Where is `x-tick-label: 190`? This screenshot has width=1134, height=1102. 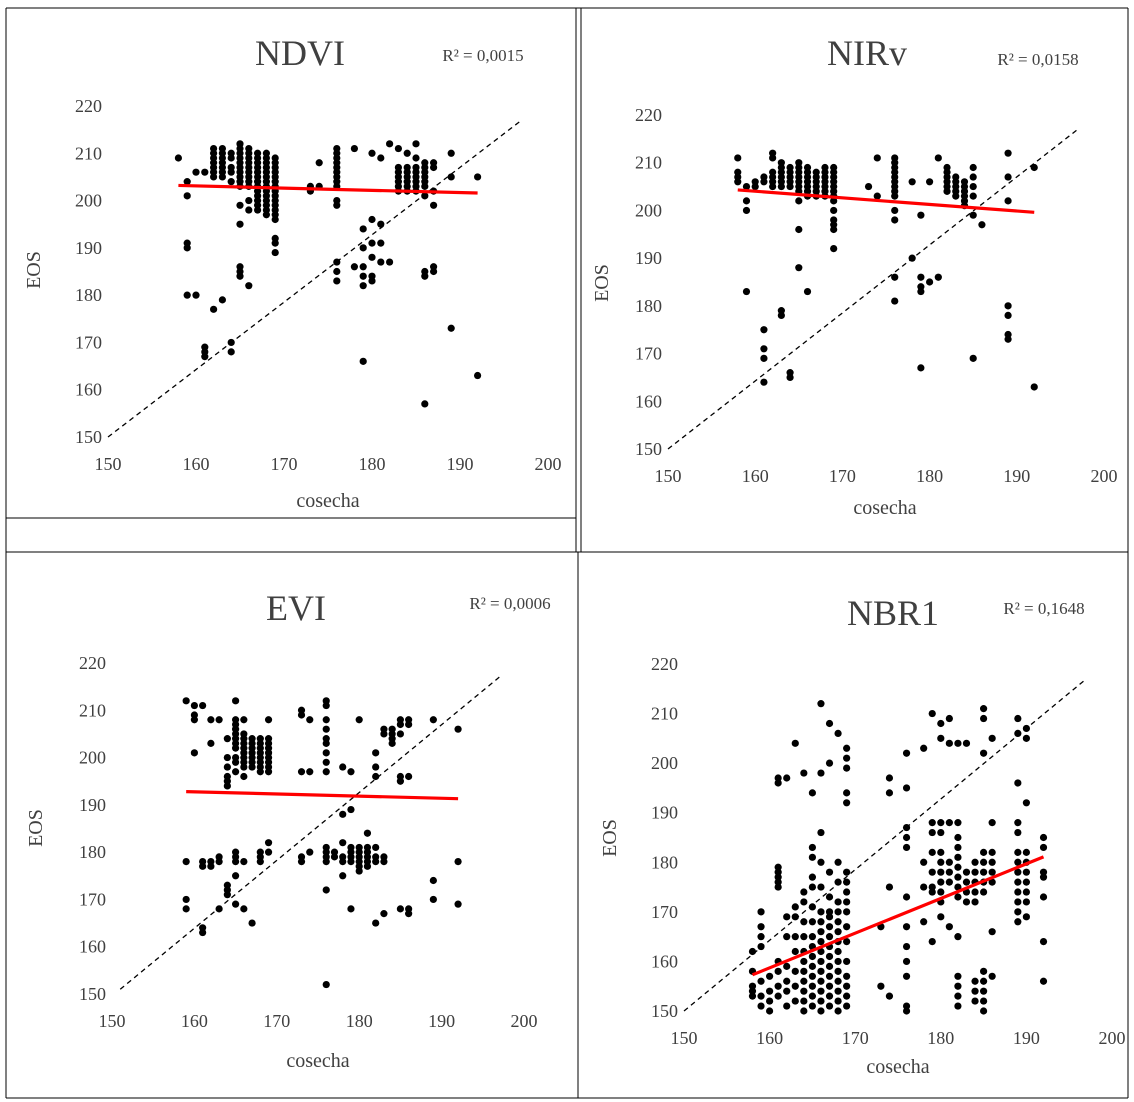
x-tick-label: 190 is located at coordinates (1016, 476).